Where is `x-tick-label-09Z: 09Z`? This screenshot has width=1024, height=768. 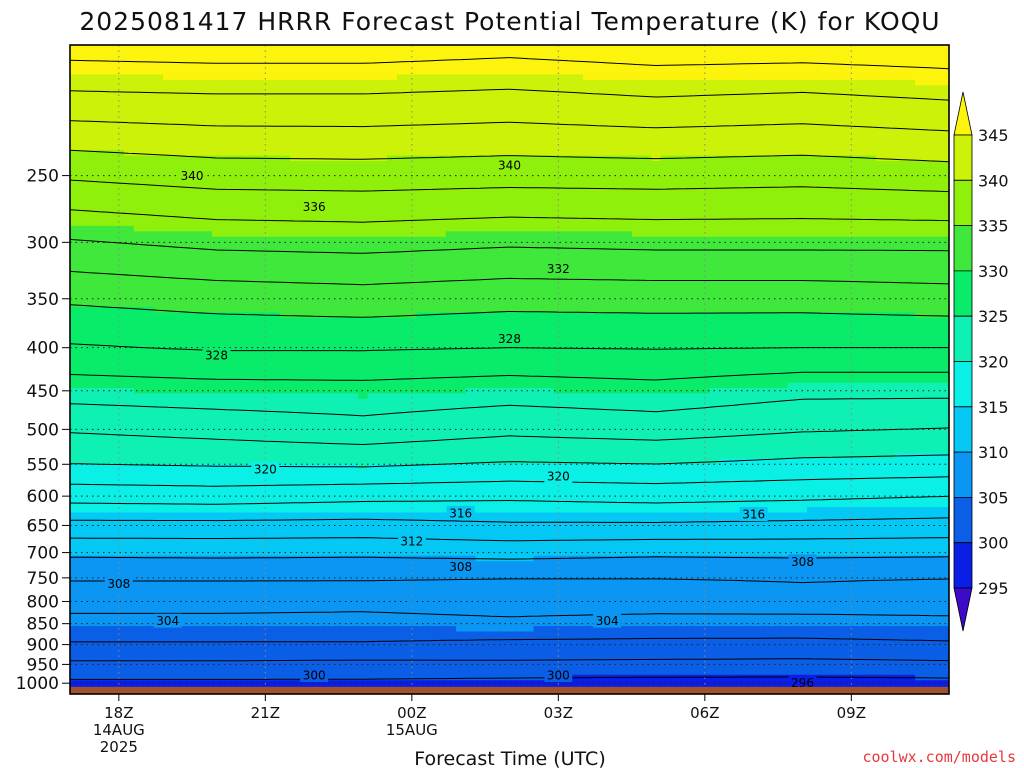 x-tick-label-09Z: 09Z is located at coordinates (851, 713).